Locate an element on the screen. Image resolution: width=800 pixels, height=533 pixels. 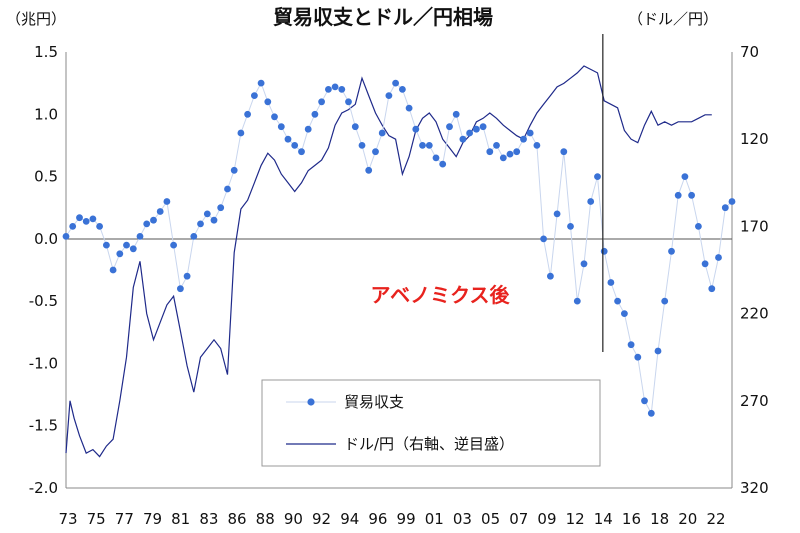
x-tick-label: 96 is located at coordinates (377, 519).